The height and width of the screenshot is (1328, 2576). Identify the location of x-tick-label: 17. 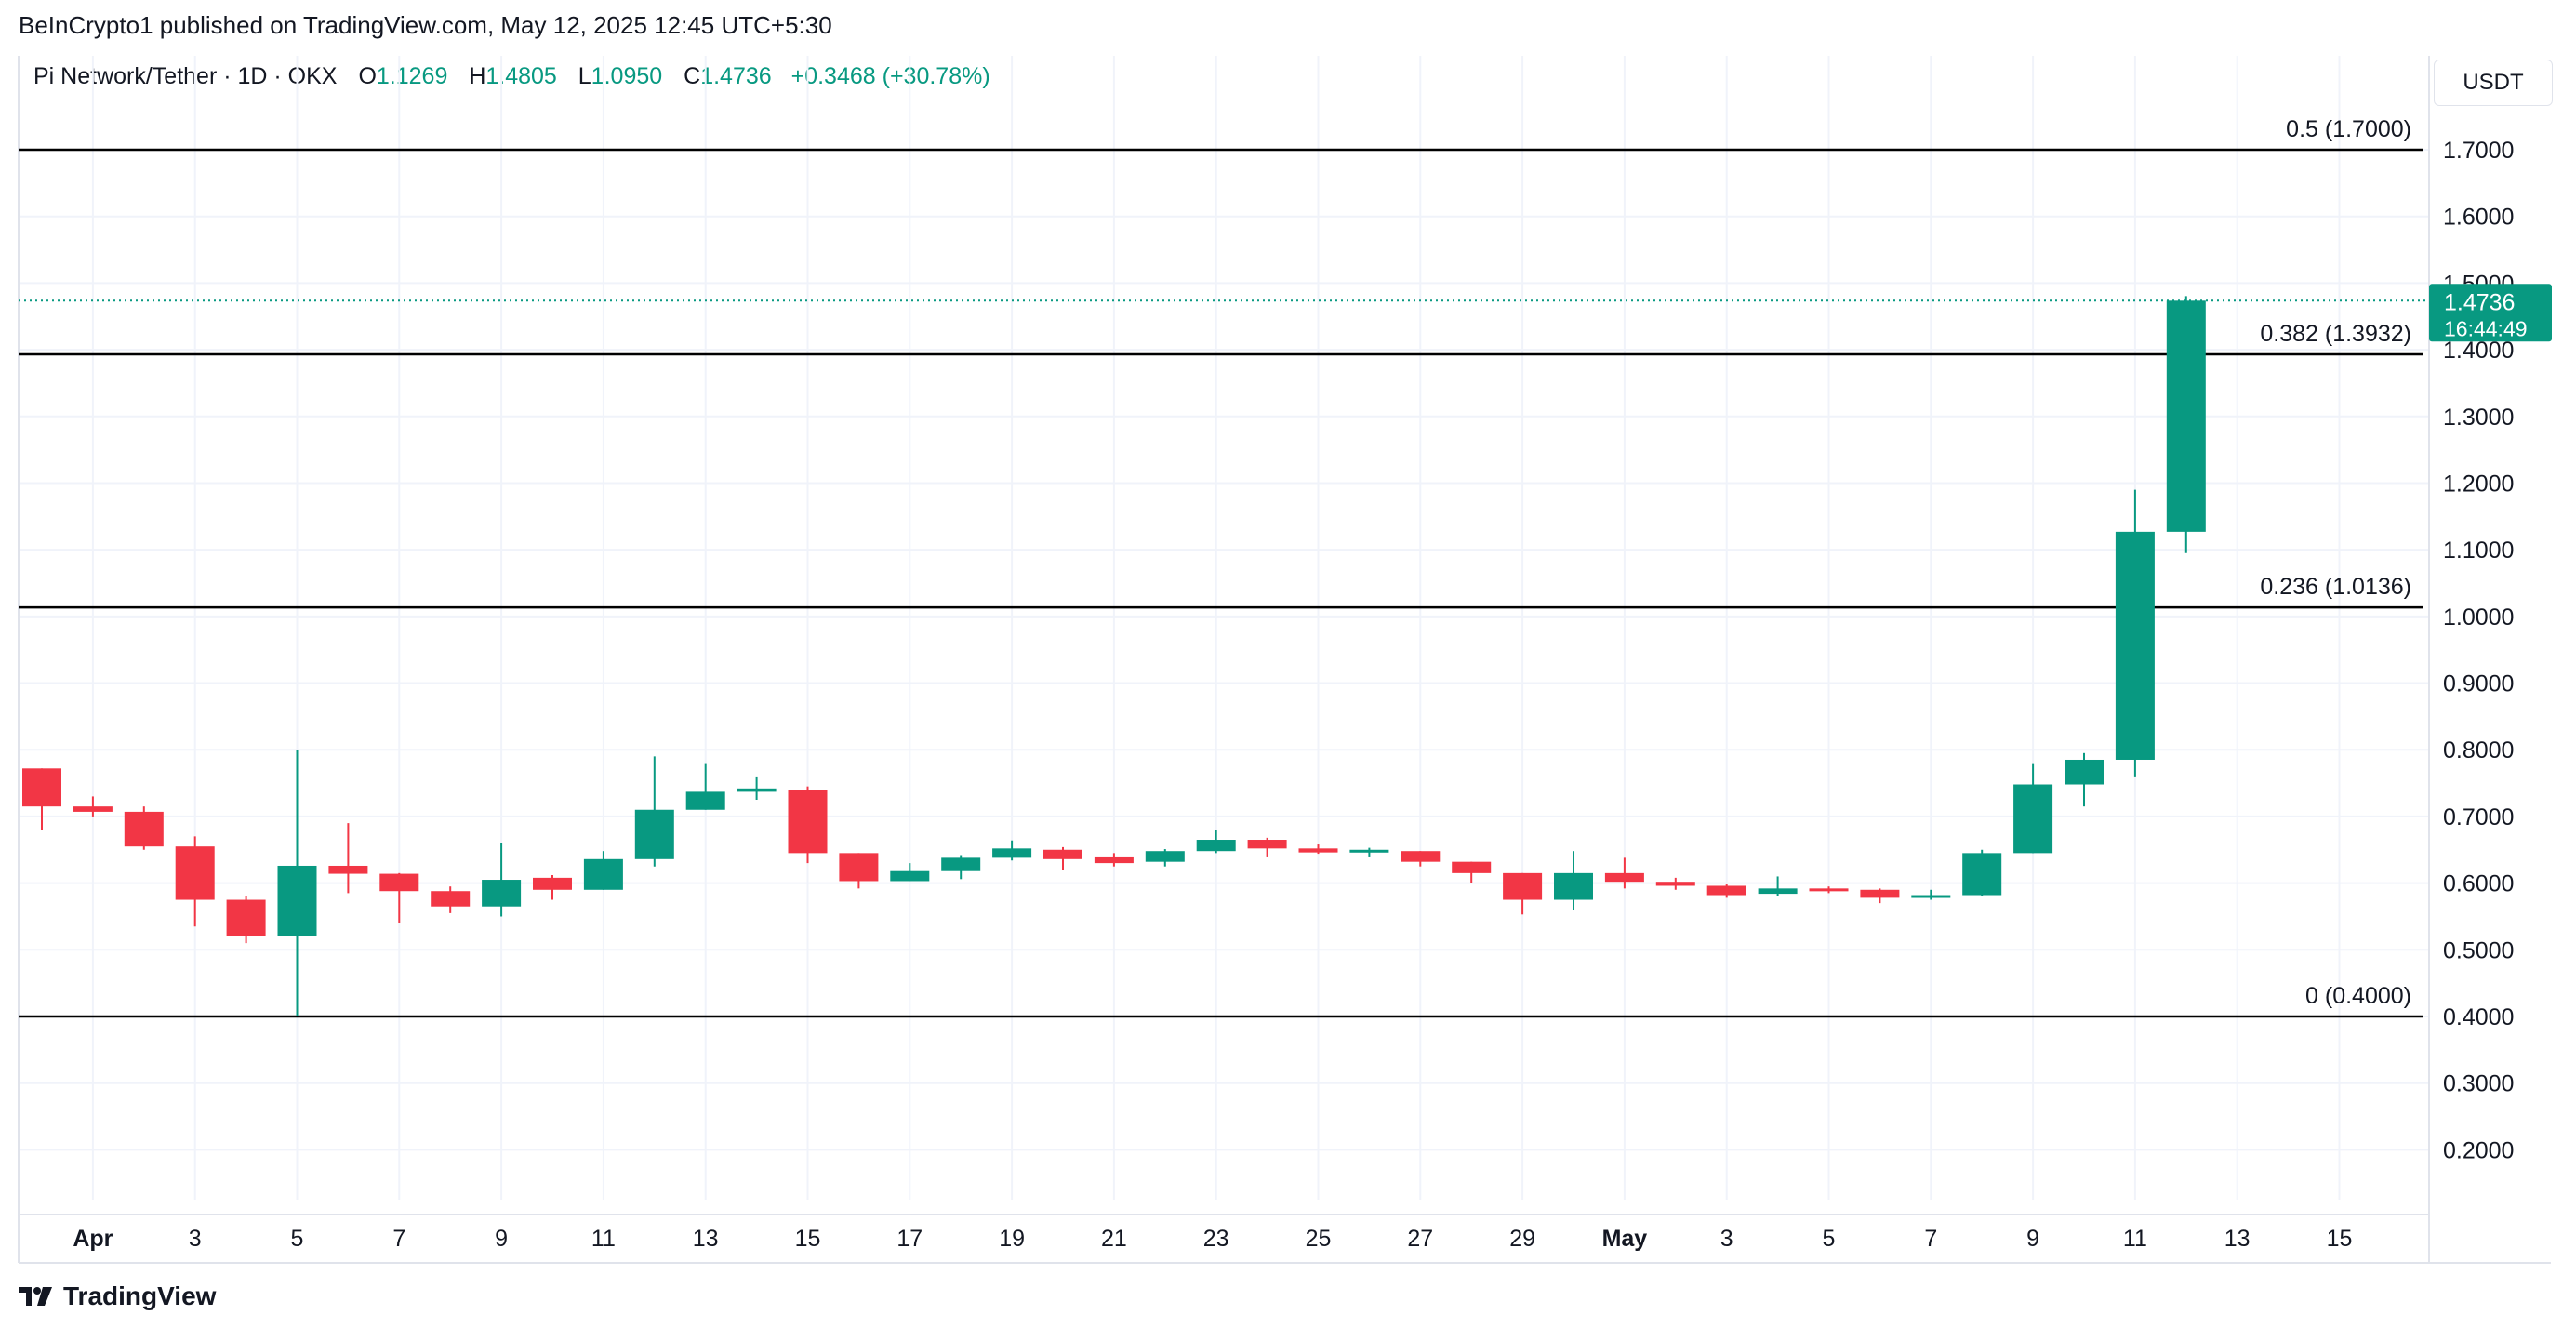
(909, 1239).